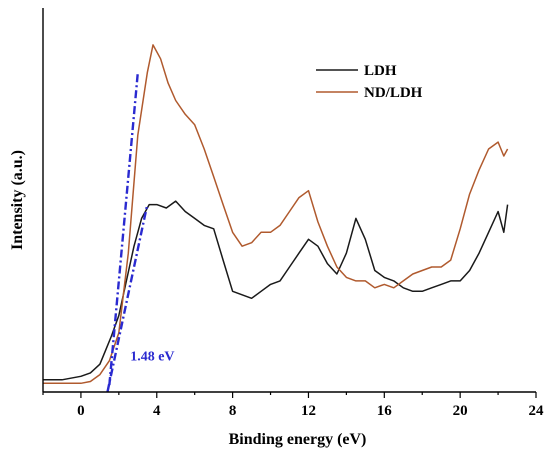 The width and height of the screenshot is (550, 454). I want to click on x-tick-label: 20, so click(460, 411).